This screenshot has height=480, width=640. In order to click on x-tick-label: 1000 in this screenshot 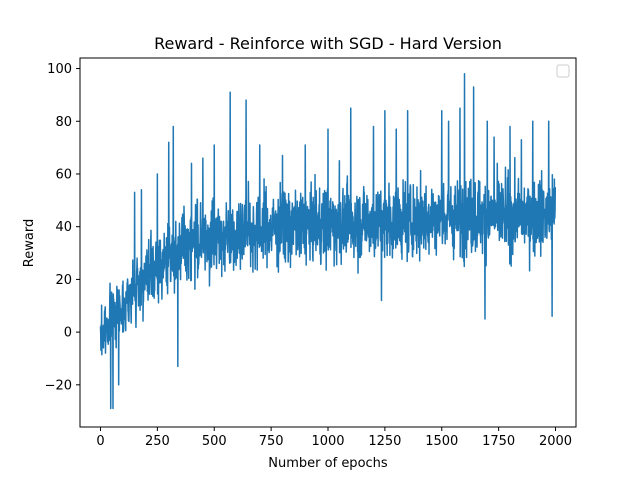, I will do `click(327, 441)`.